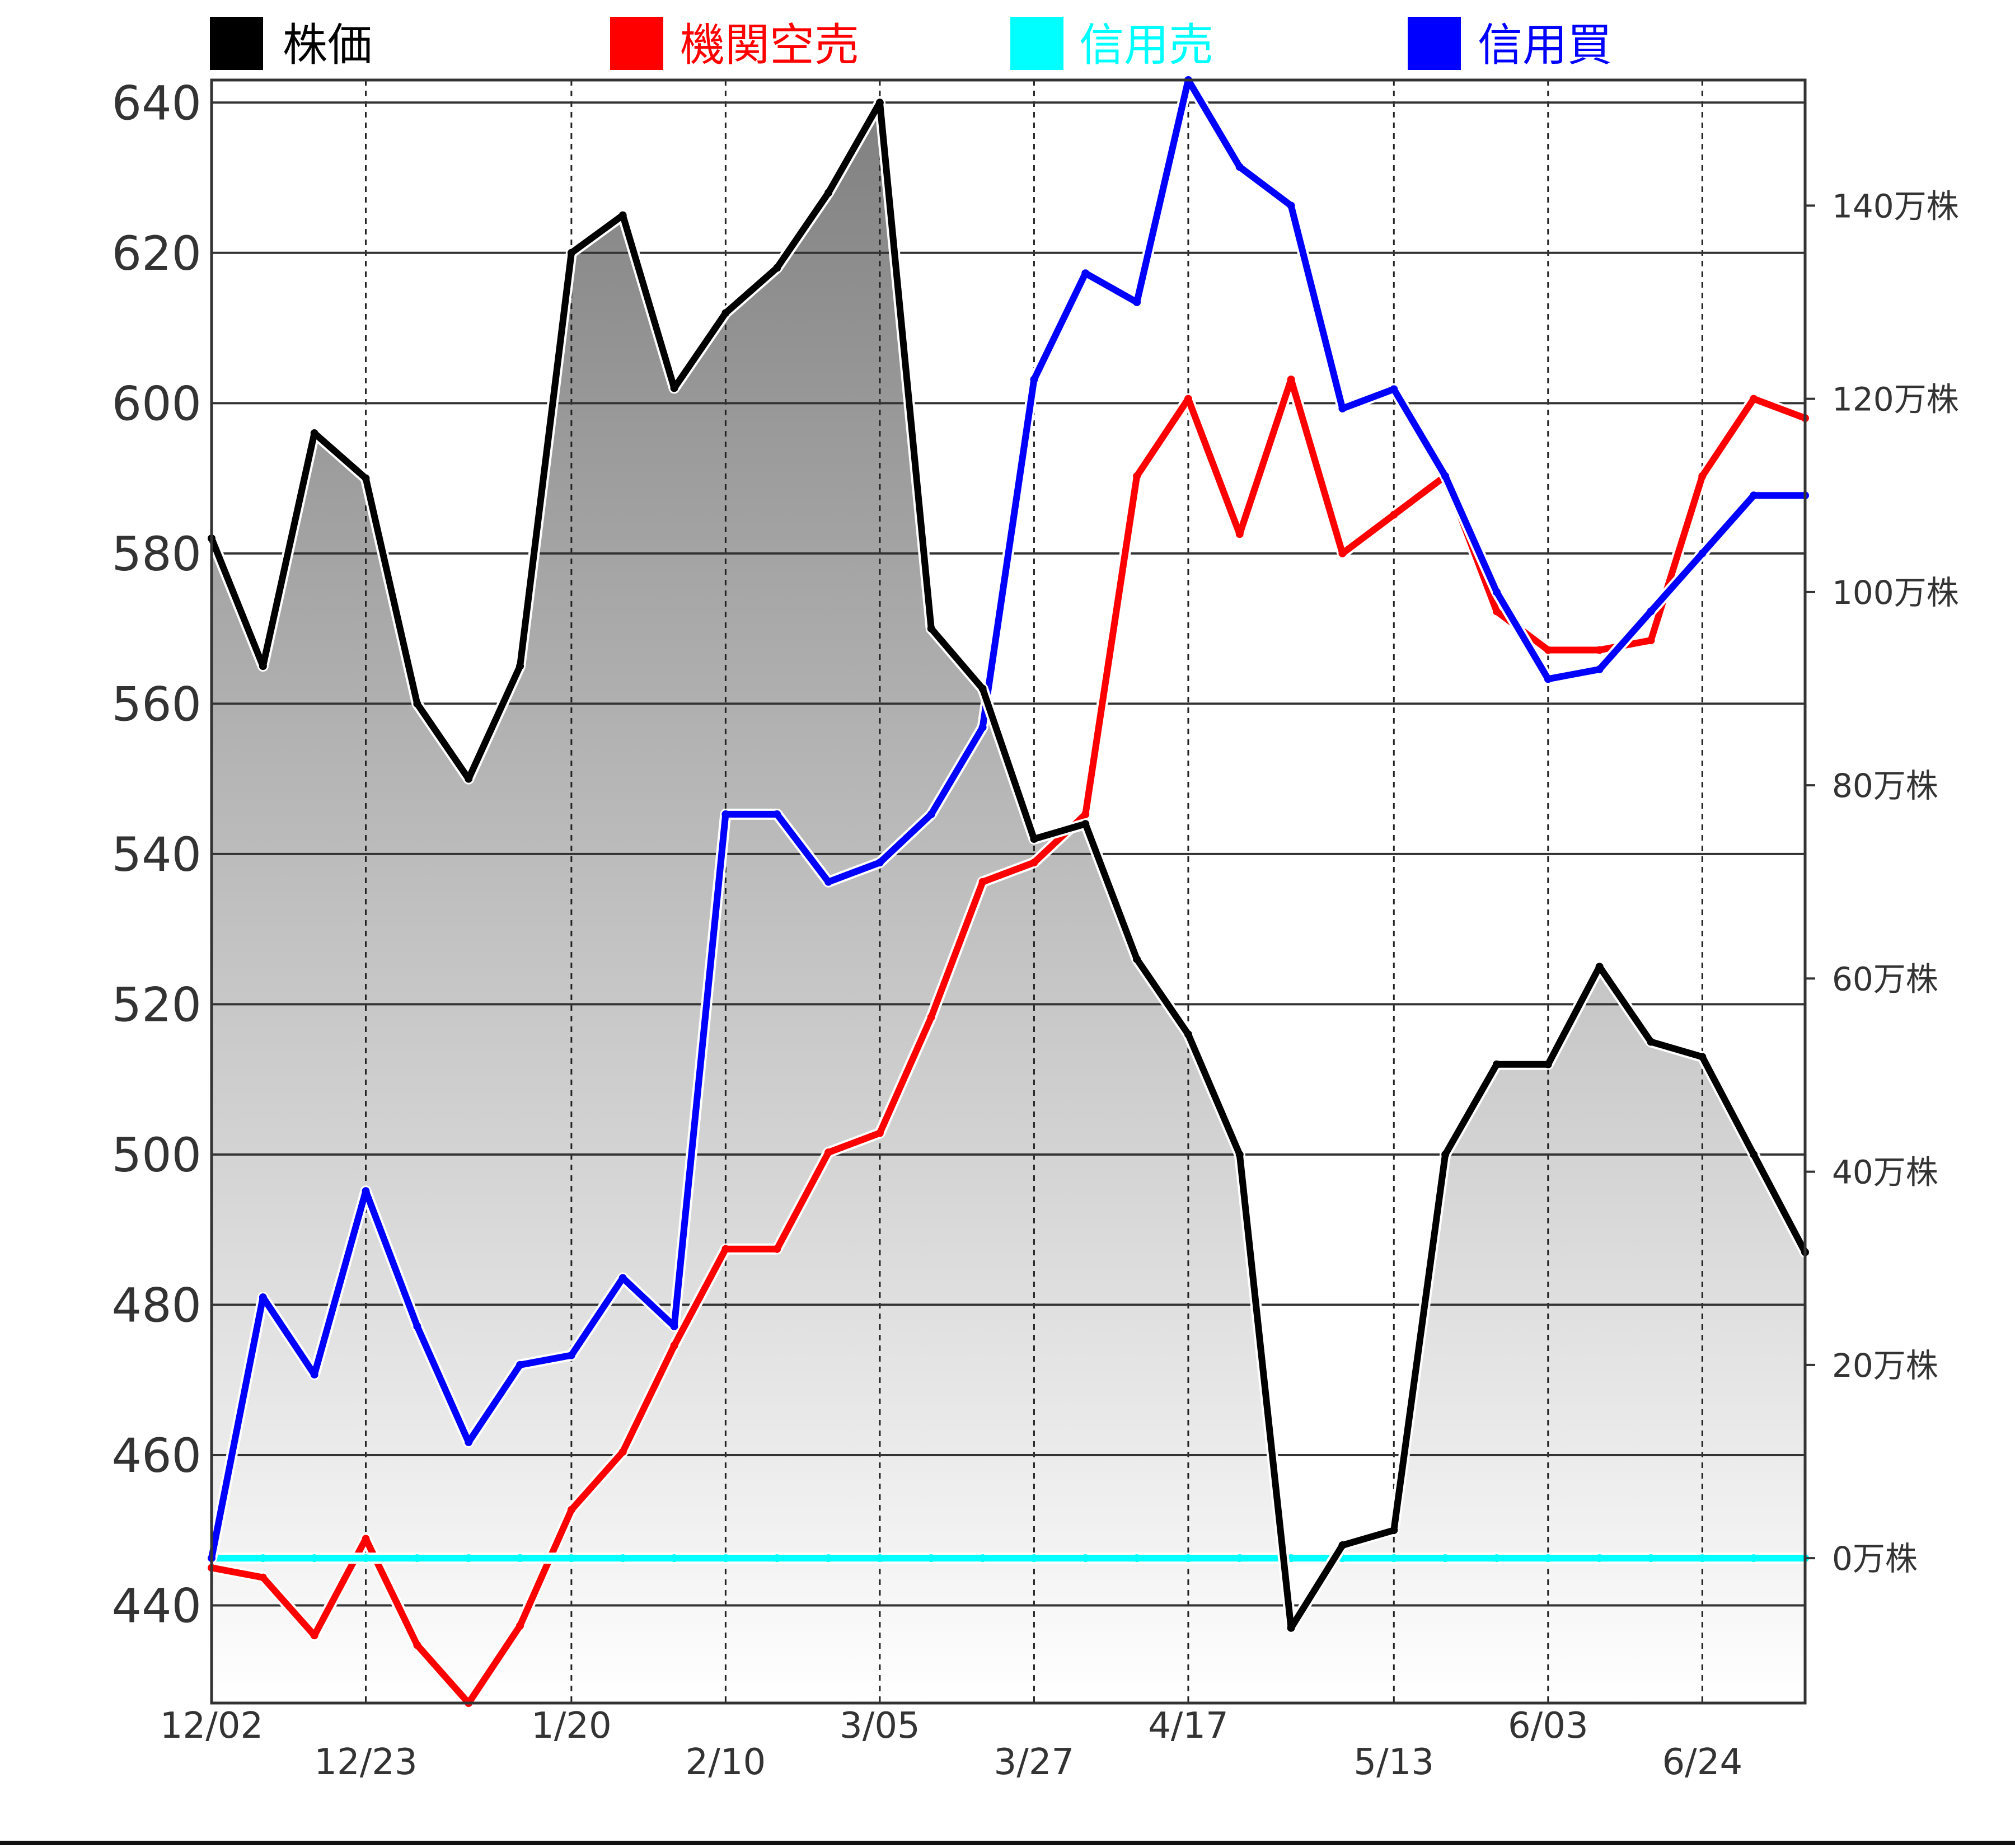 The width and height of the screenshot is (2015, 1848). What do you see at coordinates (1036, 43) in the screenshot?
I see `legend-swatch-margin-sell` at bounding box center [1036, 43].